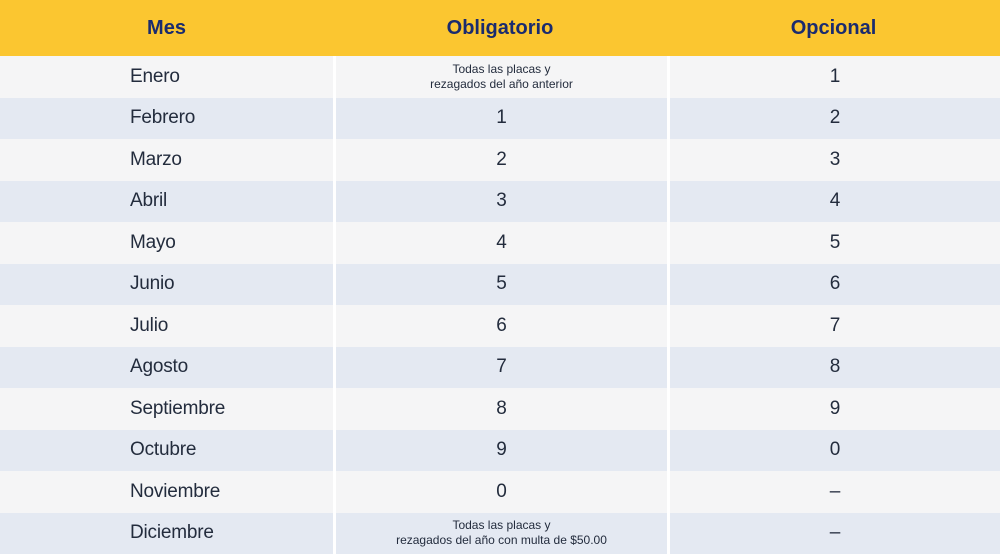 The image size is (1000, 554). What do you see at coordinates (149, 201) in the screenshot?
I see `month-cell: Abril` at bounding box center [149, 201].